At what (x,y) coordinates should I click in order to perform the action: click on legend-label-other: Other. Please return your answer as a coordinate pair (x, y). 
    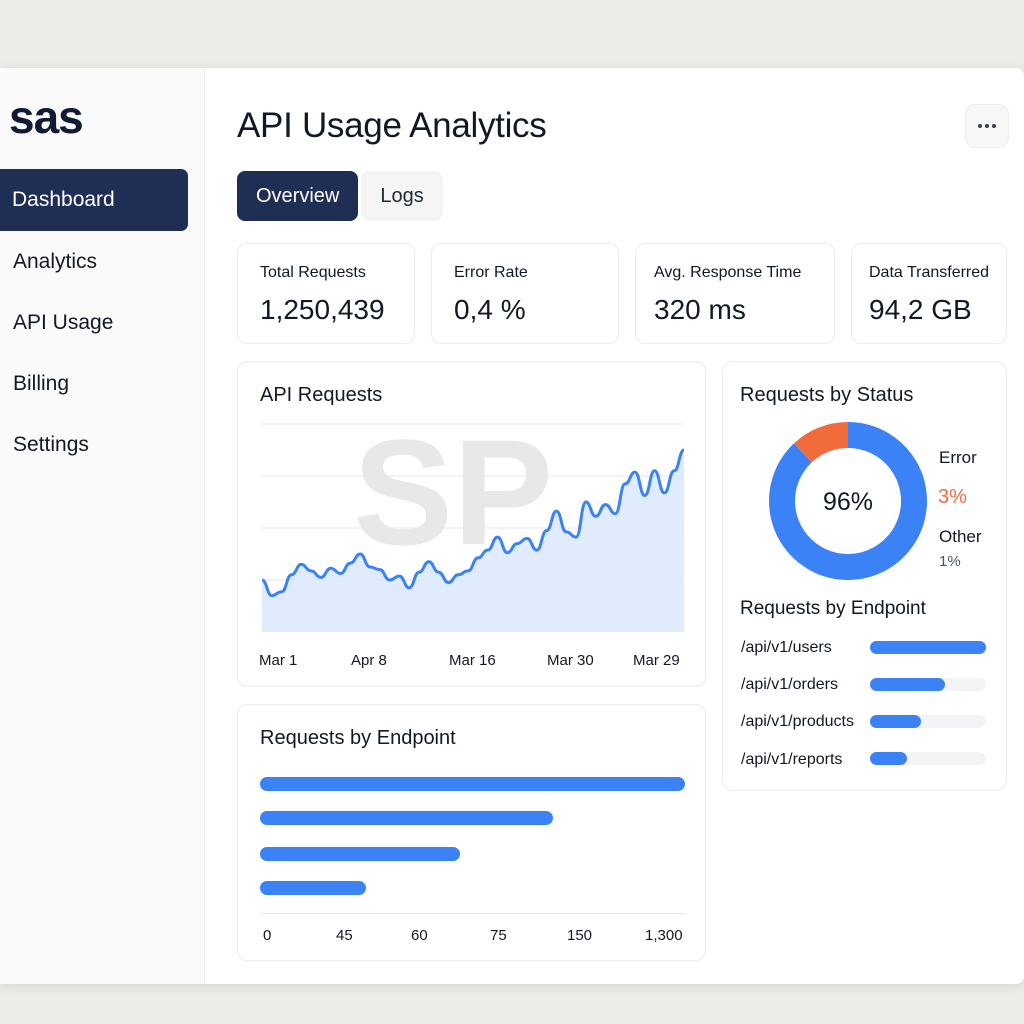
    Looking at the image, I should click on (960, 536).